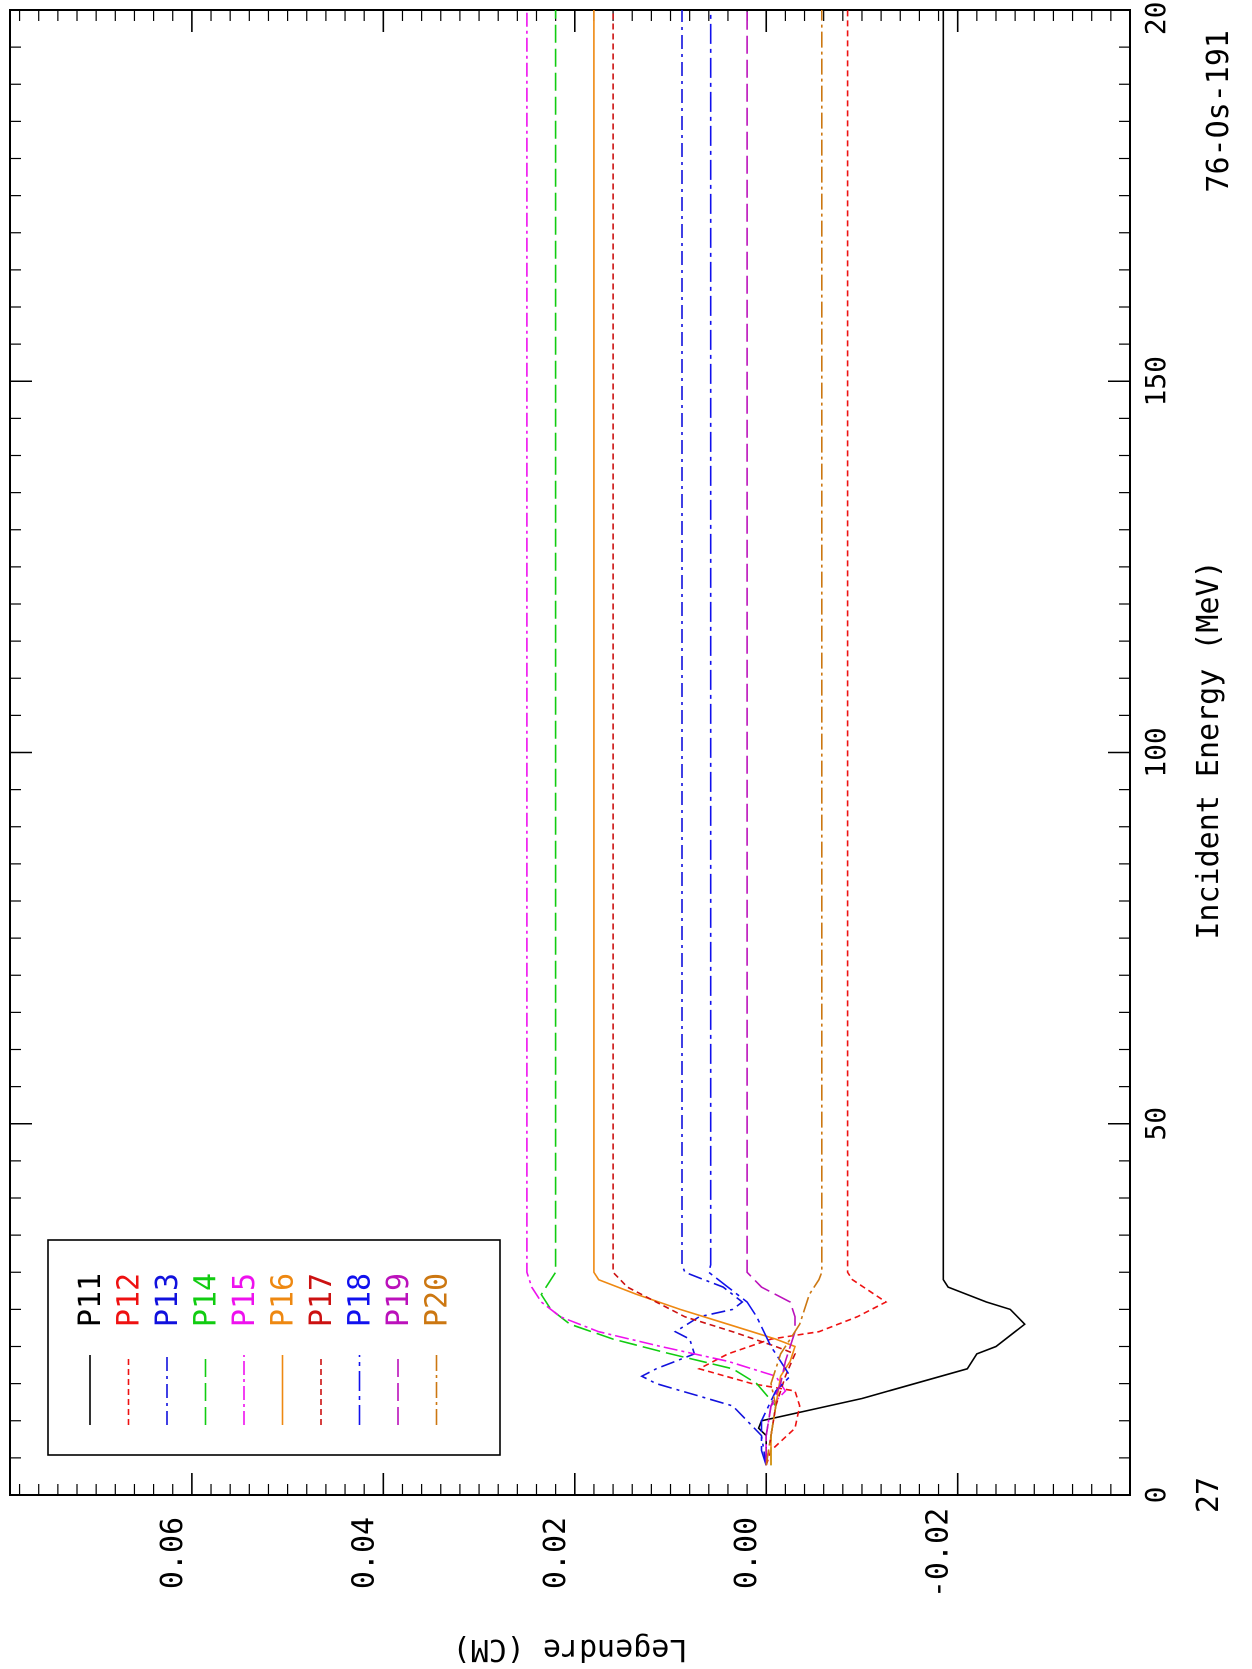 This screenshot has height=1669, width=1252. What do you see at coordinates (746, 1553) in the screenshot?
I see `y-tick-label: 0.00` at bounding box center [746, 1553].